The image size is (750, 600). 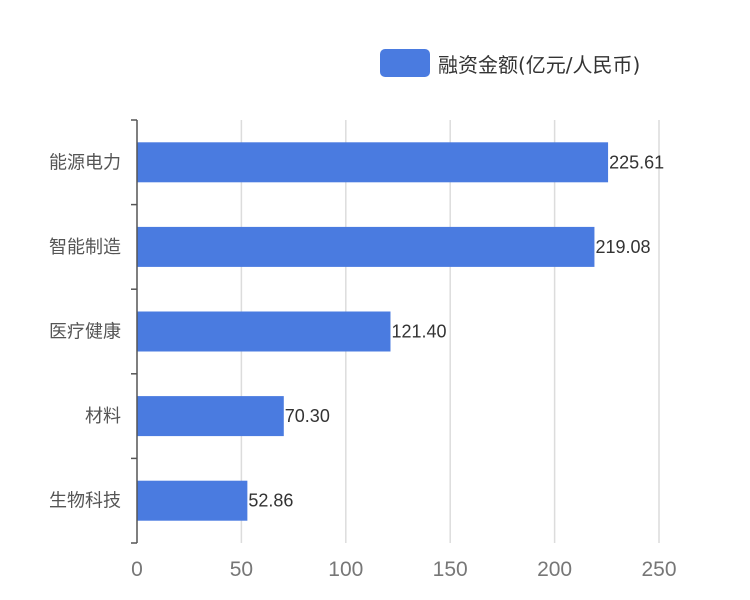 I want to click on data-label: 52.86, so click(x=270, y=501).